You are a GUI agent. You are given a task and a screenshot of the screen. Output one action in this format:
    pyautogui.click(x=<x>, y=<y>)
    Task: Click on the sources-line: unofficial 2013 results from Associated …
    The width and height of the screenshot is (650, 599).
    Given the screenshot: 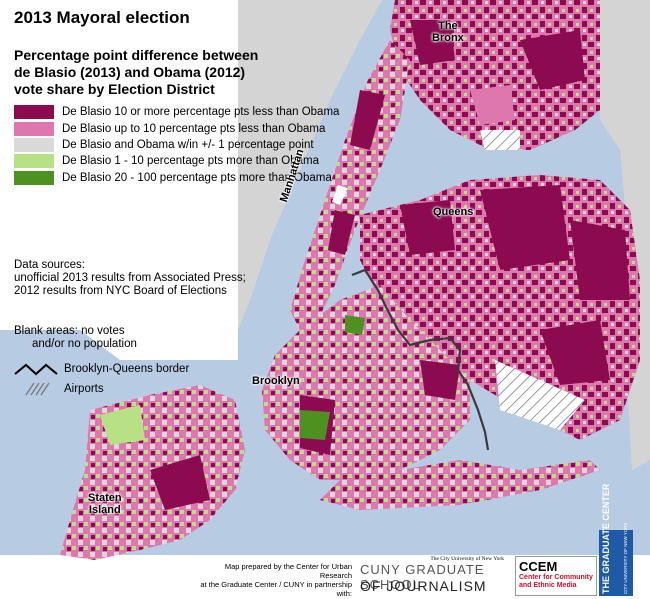 What is the action you would take?
    pyautogui.click(x=130, y=278)
    